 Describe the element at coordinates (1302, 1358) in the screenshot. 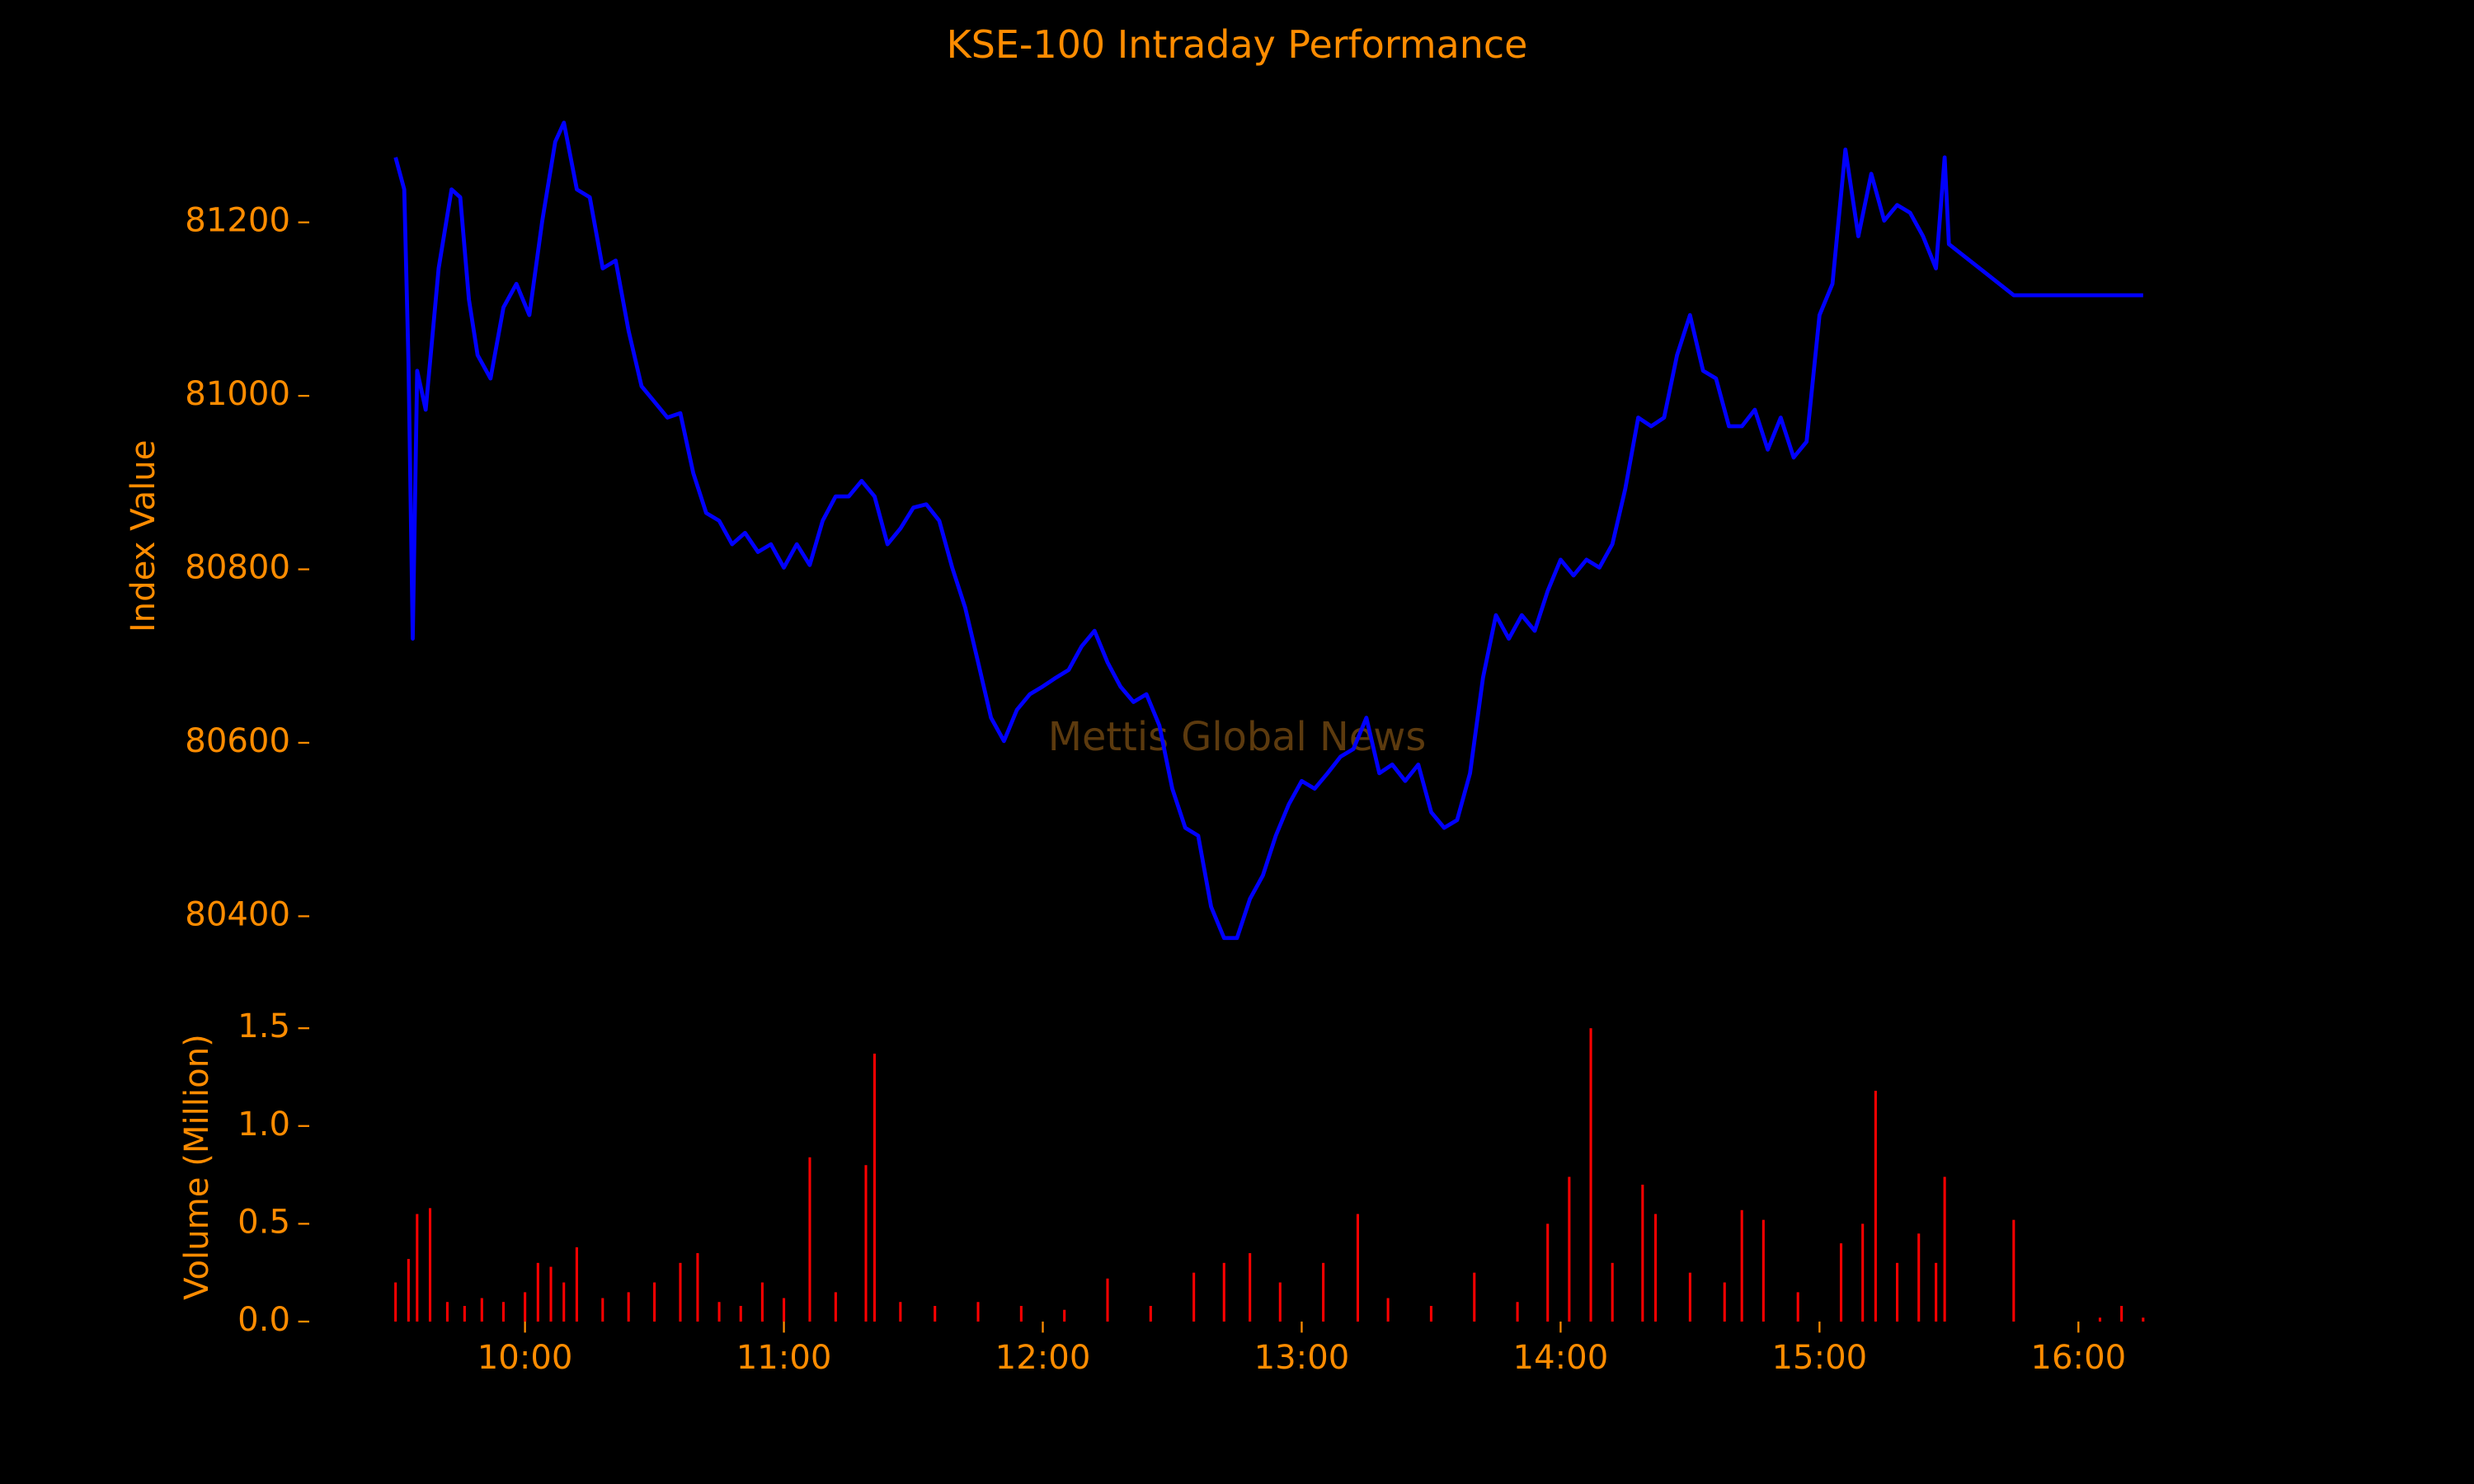

I see `x-tick-label: 13:00` at that location.